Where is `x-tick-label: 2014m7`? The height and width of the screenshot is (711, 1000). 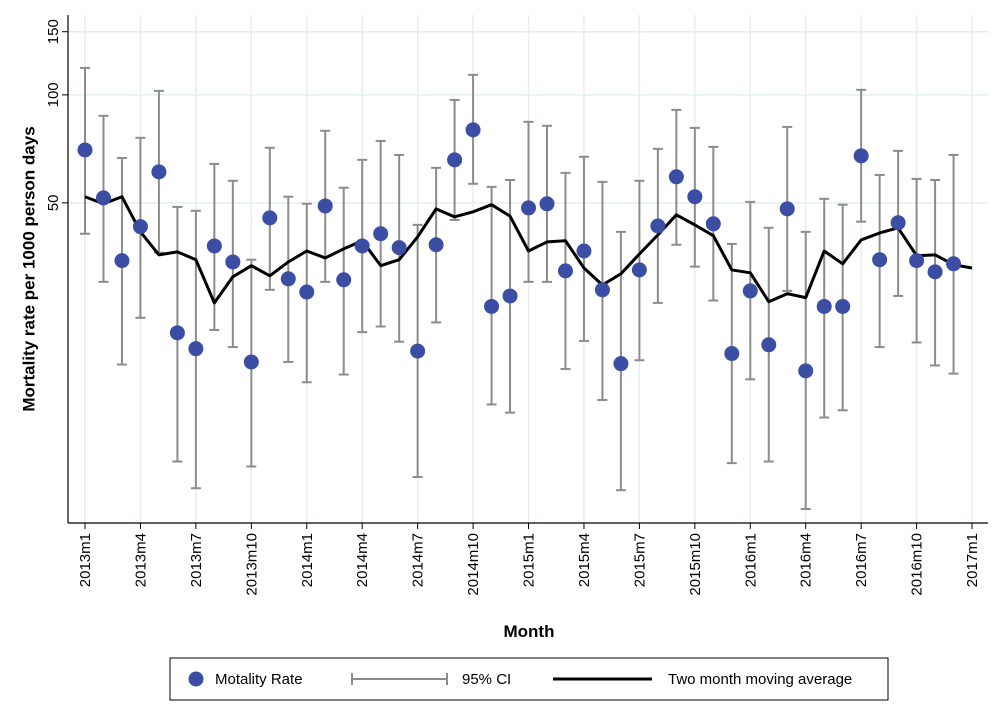
x-tick-label: 2014m7 is located at coordinates (418, 560).